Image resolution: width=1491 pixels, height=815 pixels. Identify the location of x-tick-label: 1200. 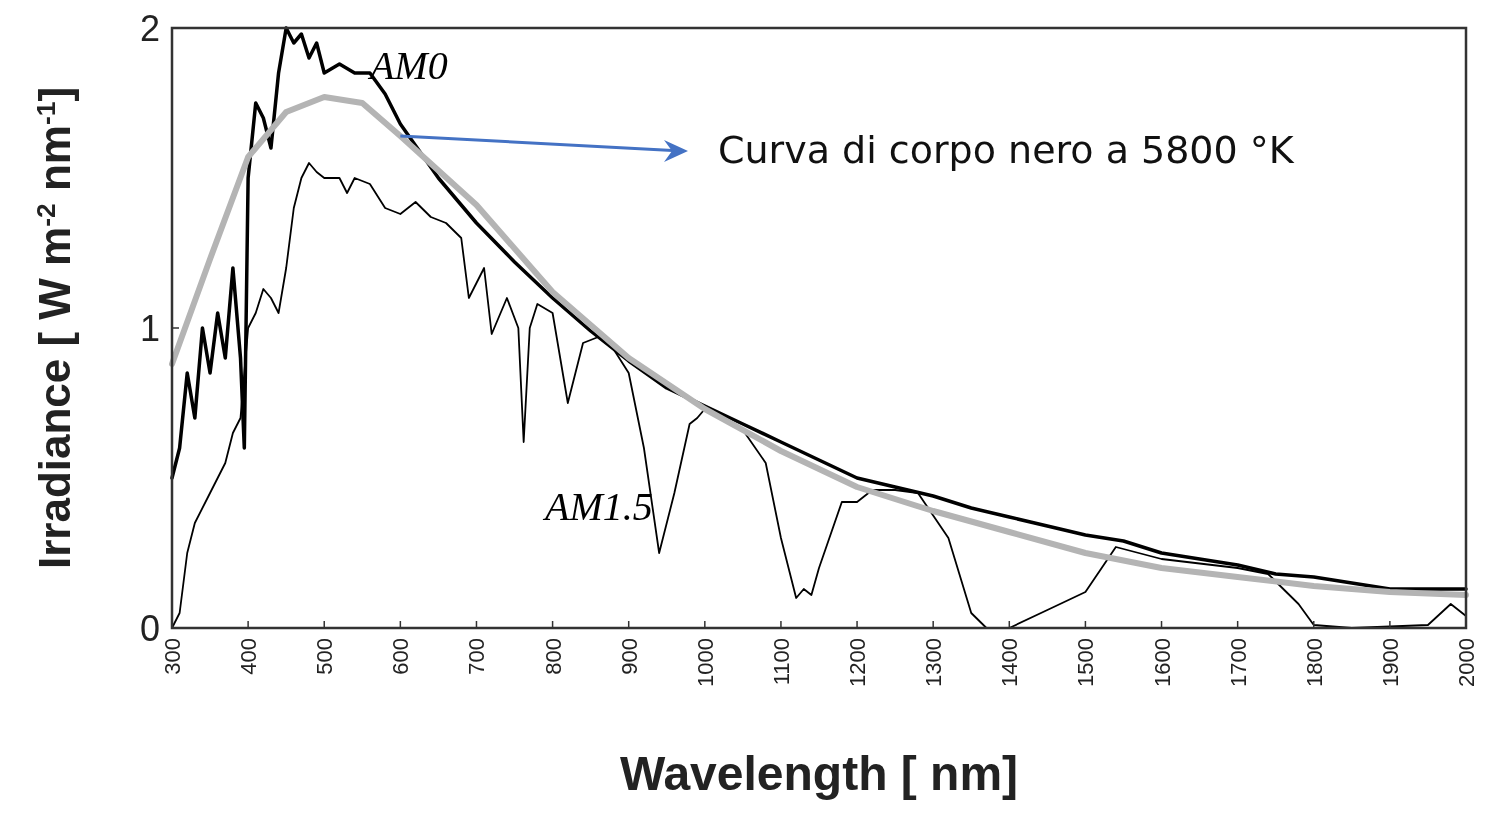
(858, 662).